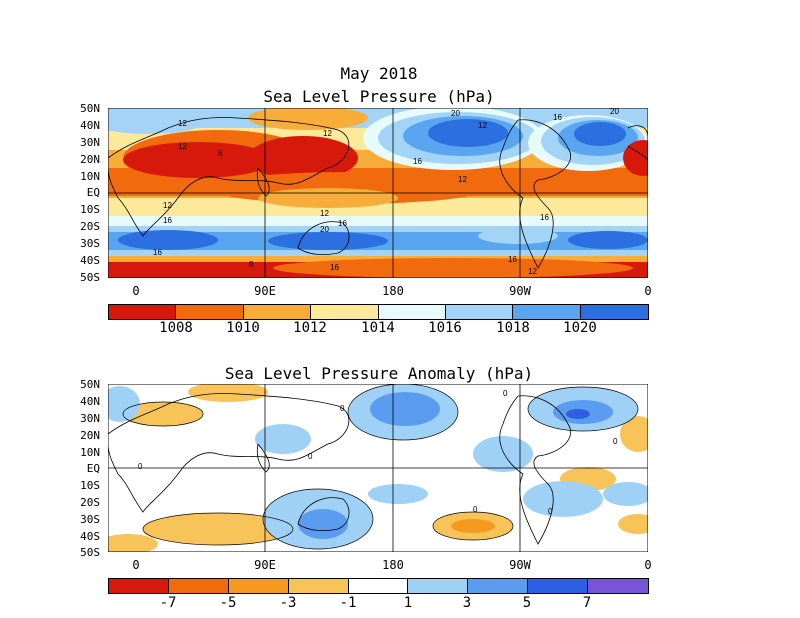 The height and width of the screenshot is (618, 800). Describe the element at coordinates (379, 96) in the screenshot. I see `panel1-title: Sea Level Pressure (hPa)` at that location.